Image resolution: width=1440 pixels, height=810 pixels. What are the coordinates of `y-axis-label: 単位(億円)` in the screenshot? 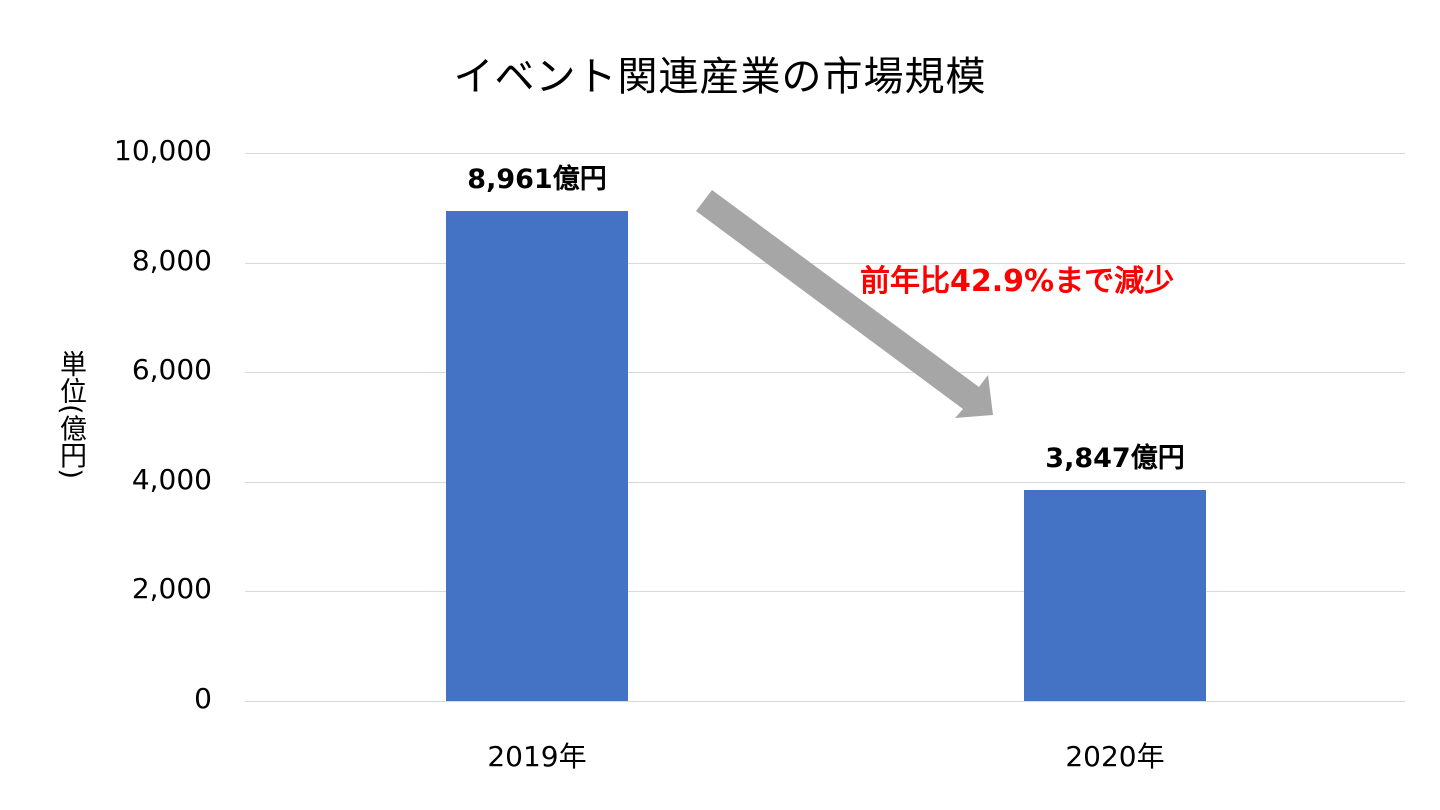 It's located at (70, 415).